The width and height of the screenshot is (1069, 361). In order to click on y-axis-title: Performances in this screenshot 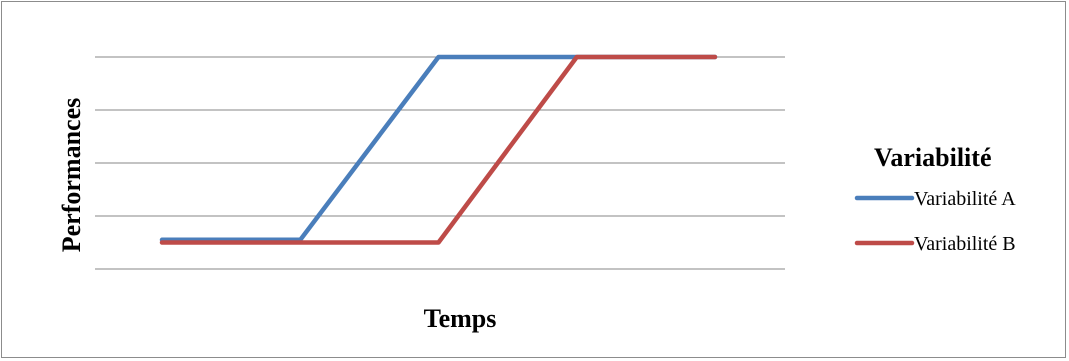, I will do `click(71, 175)`.